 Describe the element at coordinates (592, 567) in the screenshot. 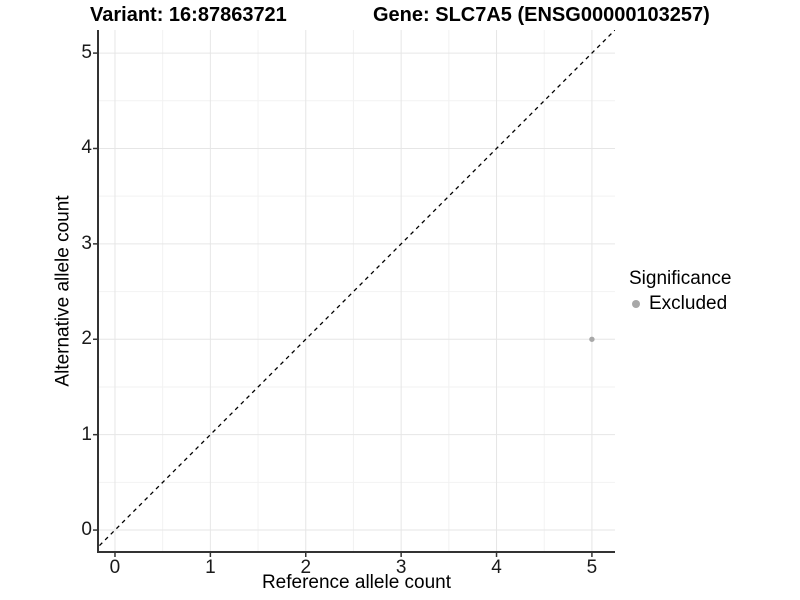

I see `x-tick-label: 5` at that location.